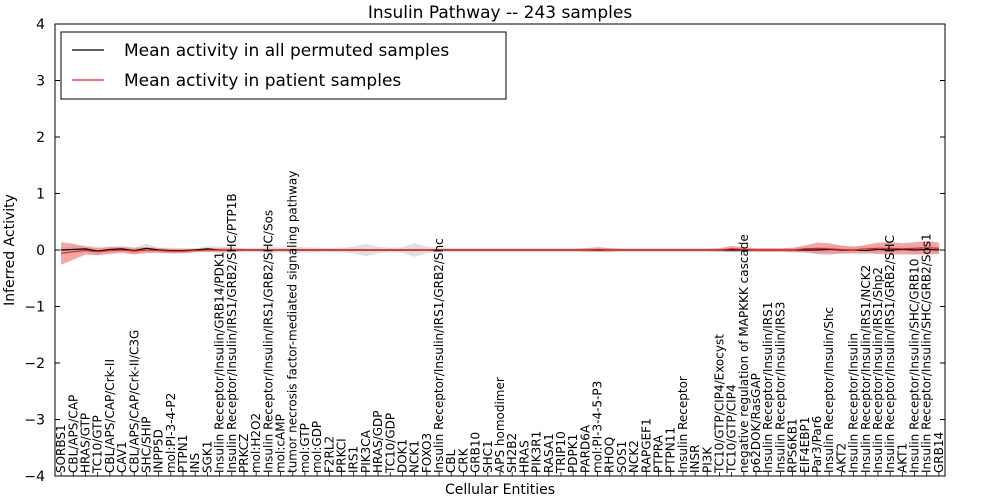  Describe the element at coordinates (695, 459) in the screenshot. I see `x-category-label: INSR` at that location.